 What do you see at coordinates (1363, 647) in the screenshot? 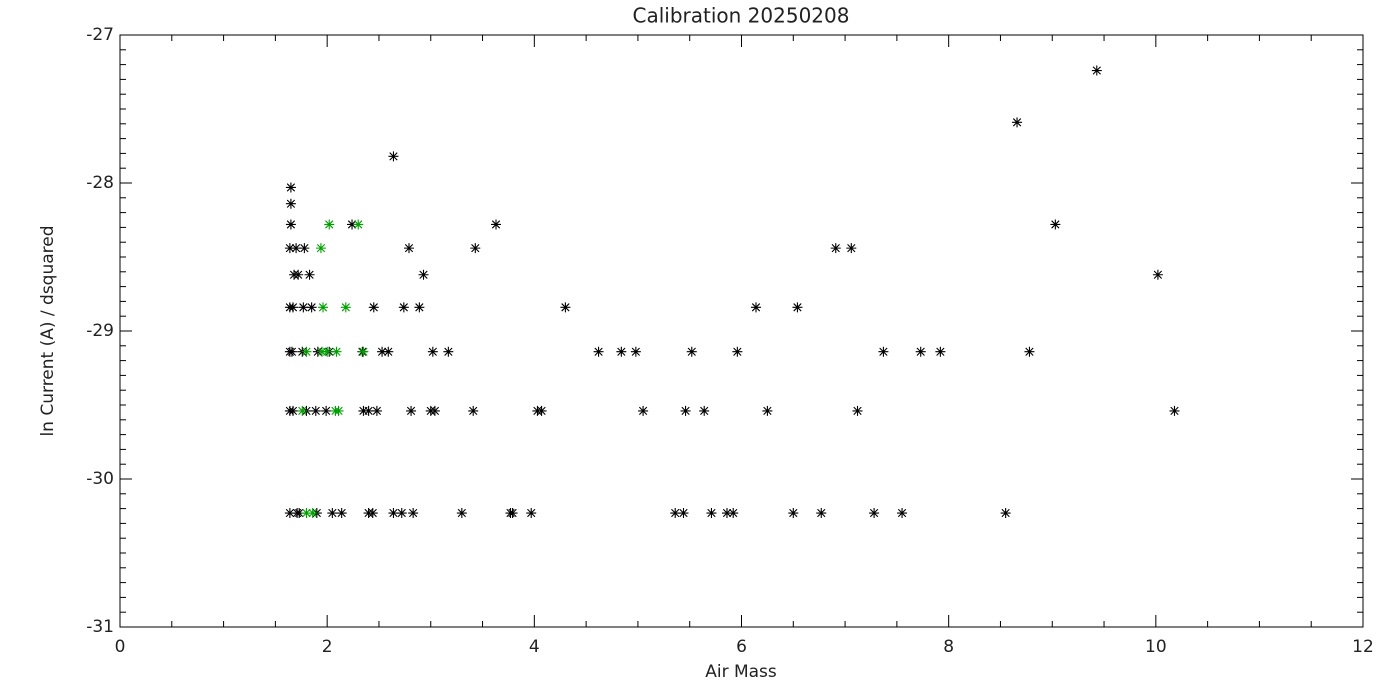
I see `x-tick-label: 12` at bounding box center [1363, 647].